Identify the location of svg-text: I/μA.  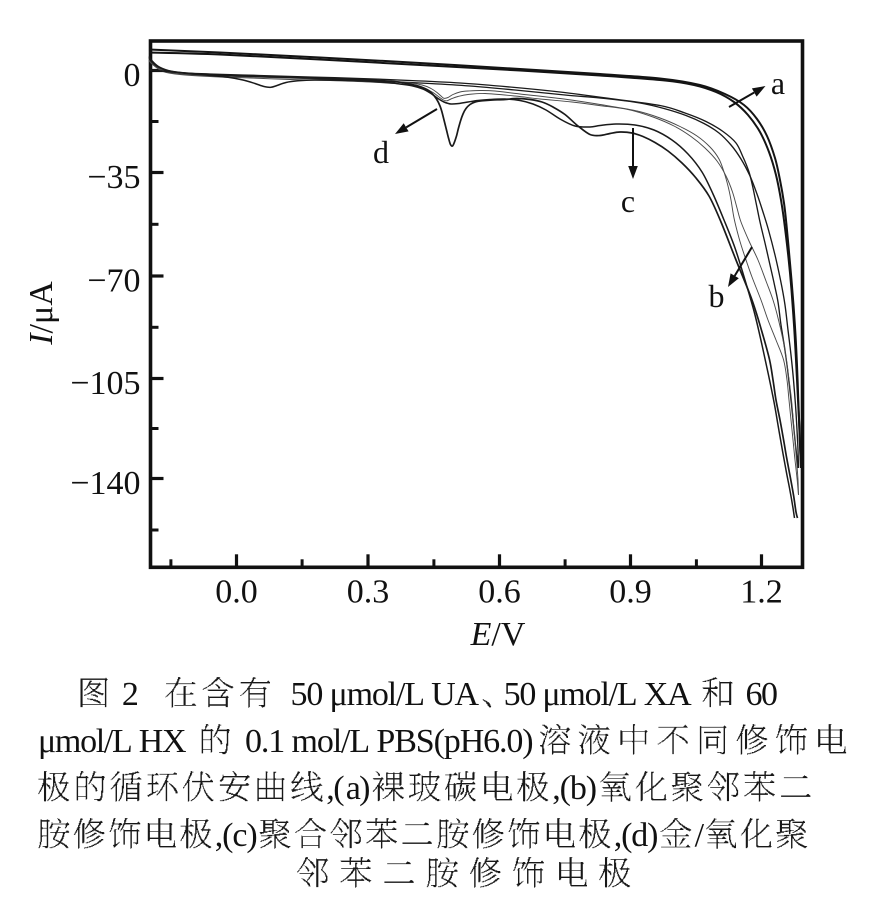
(41, 313).